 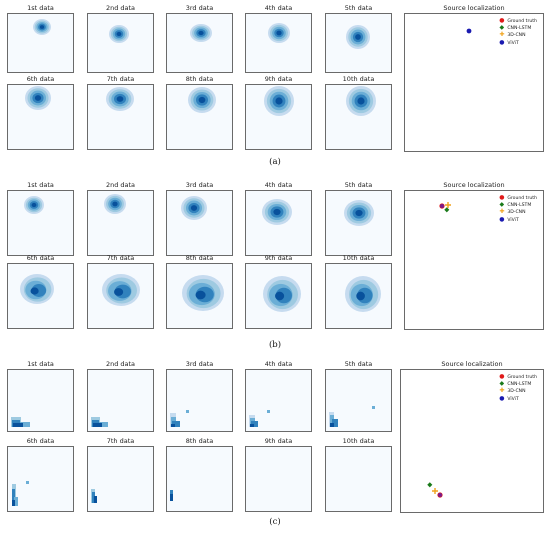 What do you see at coordinates (275, 522) in the screenshot?
I see `panel-caption: (c)` at bounding box center [275, 522].